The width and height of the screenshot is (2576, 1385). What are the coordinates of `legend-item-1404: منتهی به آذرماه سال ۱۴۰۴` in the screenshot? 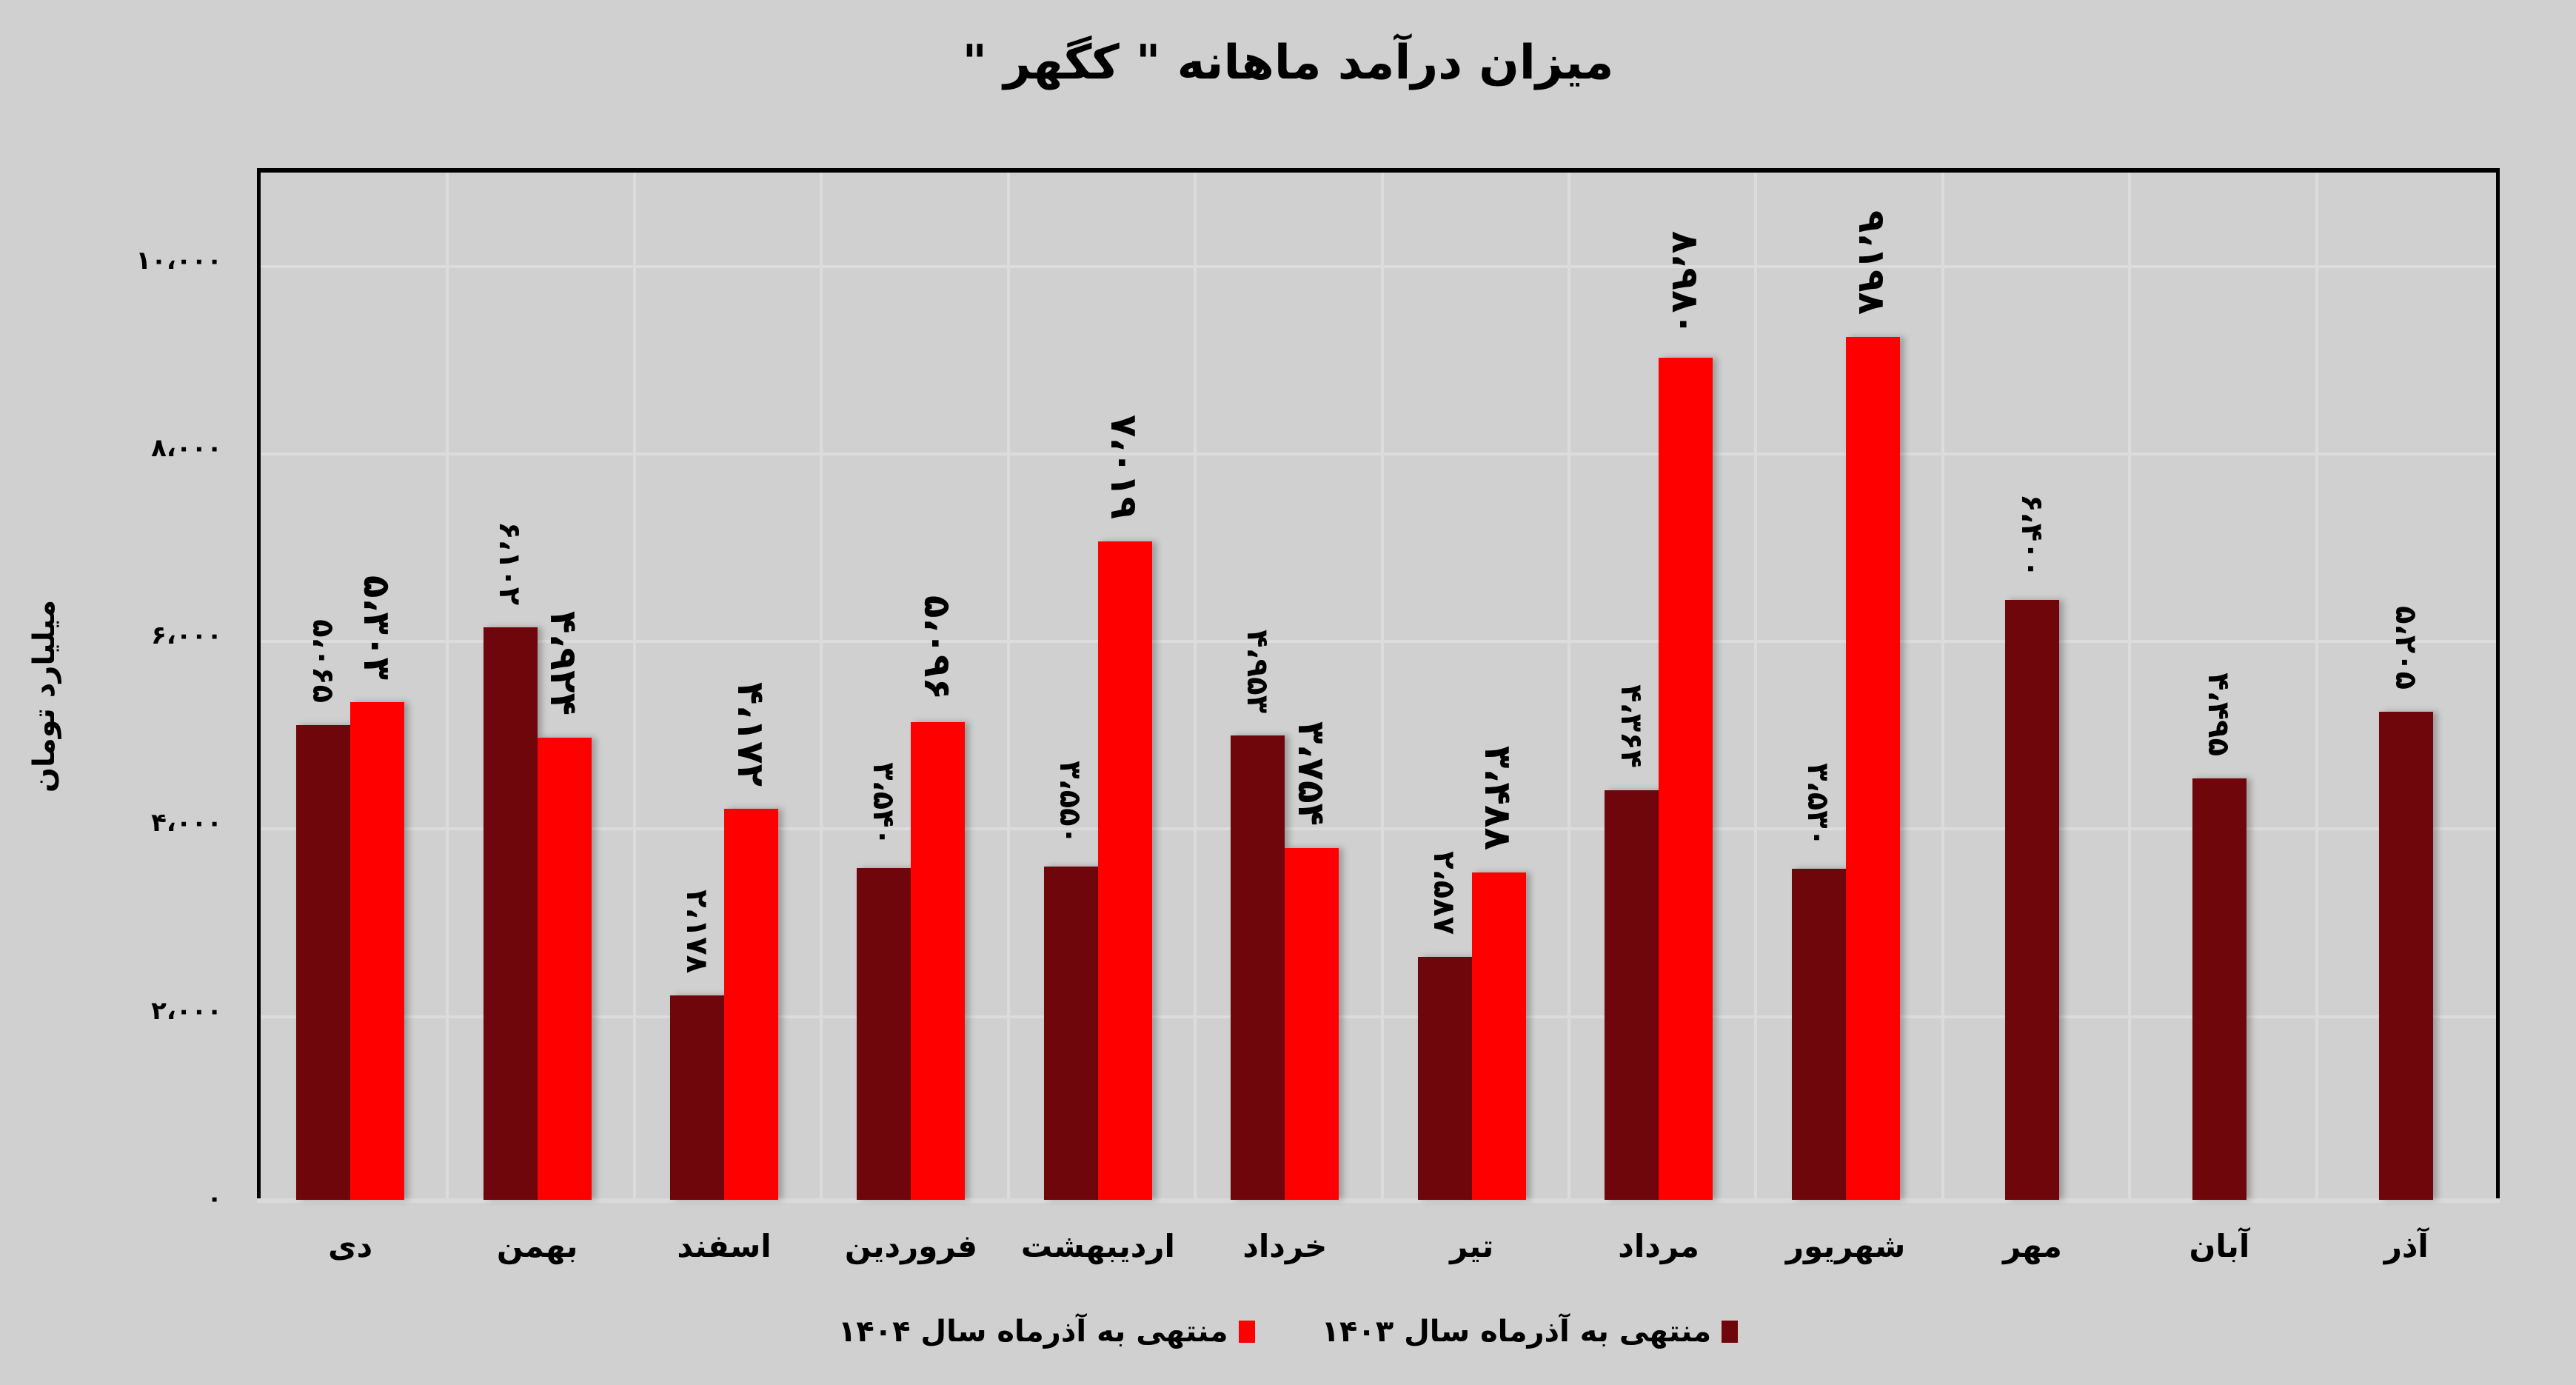 It's located at (1046, 1332).